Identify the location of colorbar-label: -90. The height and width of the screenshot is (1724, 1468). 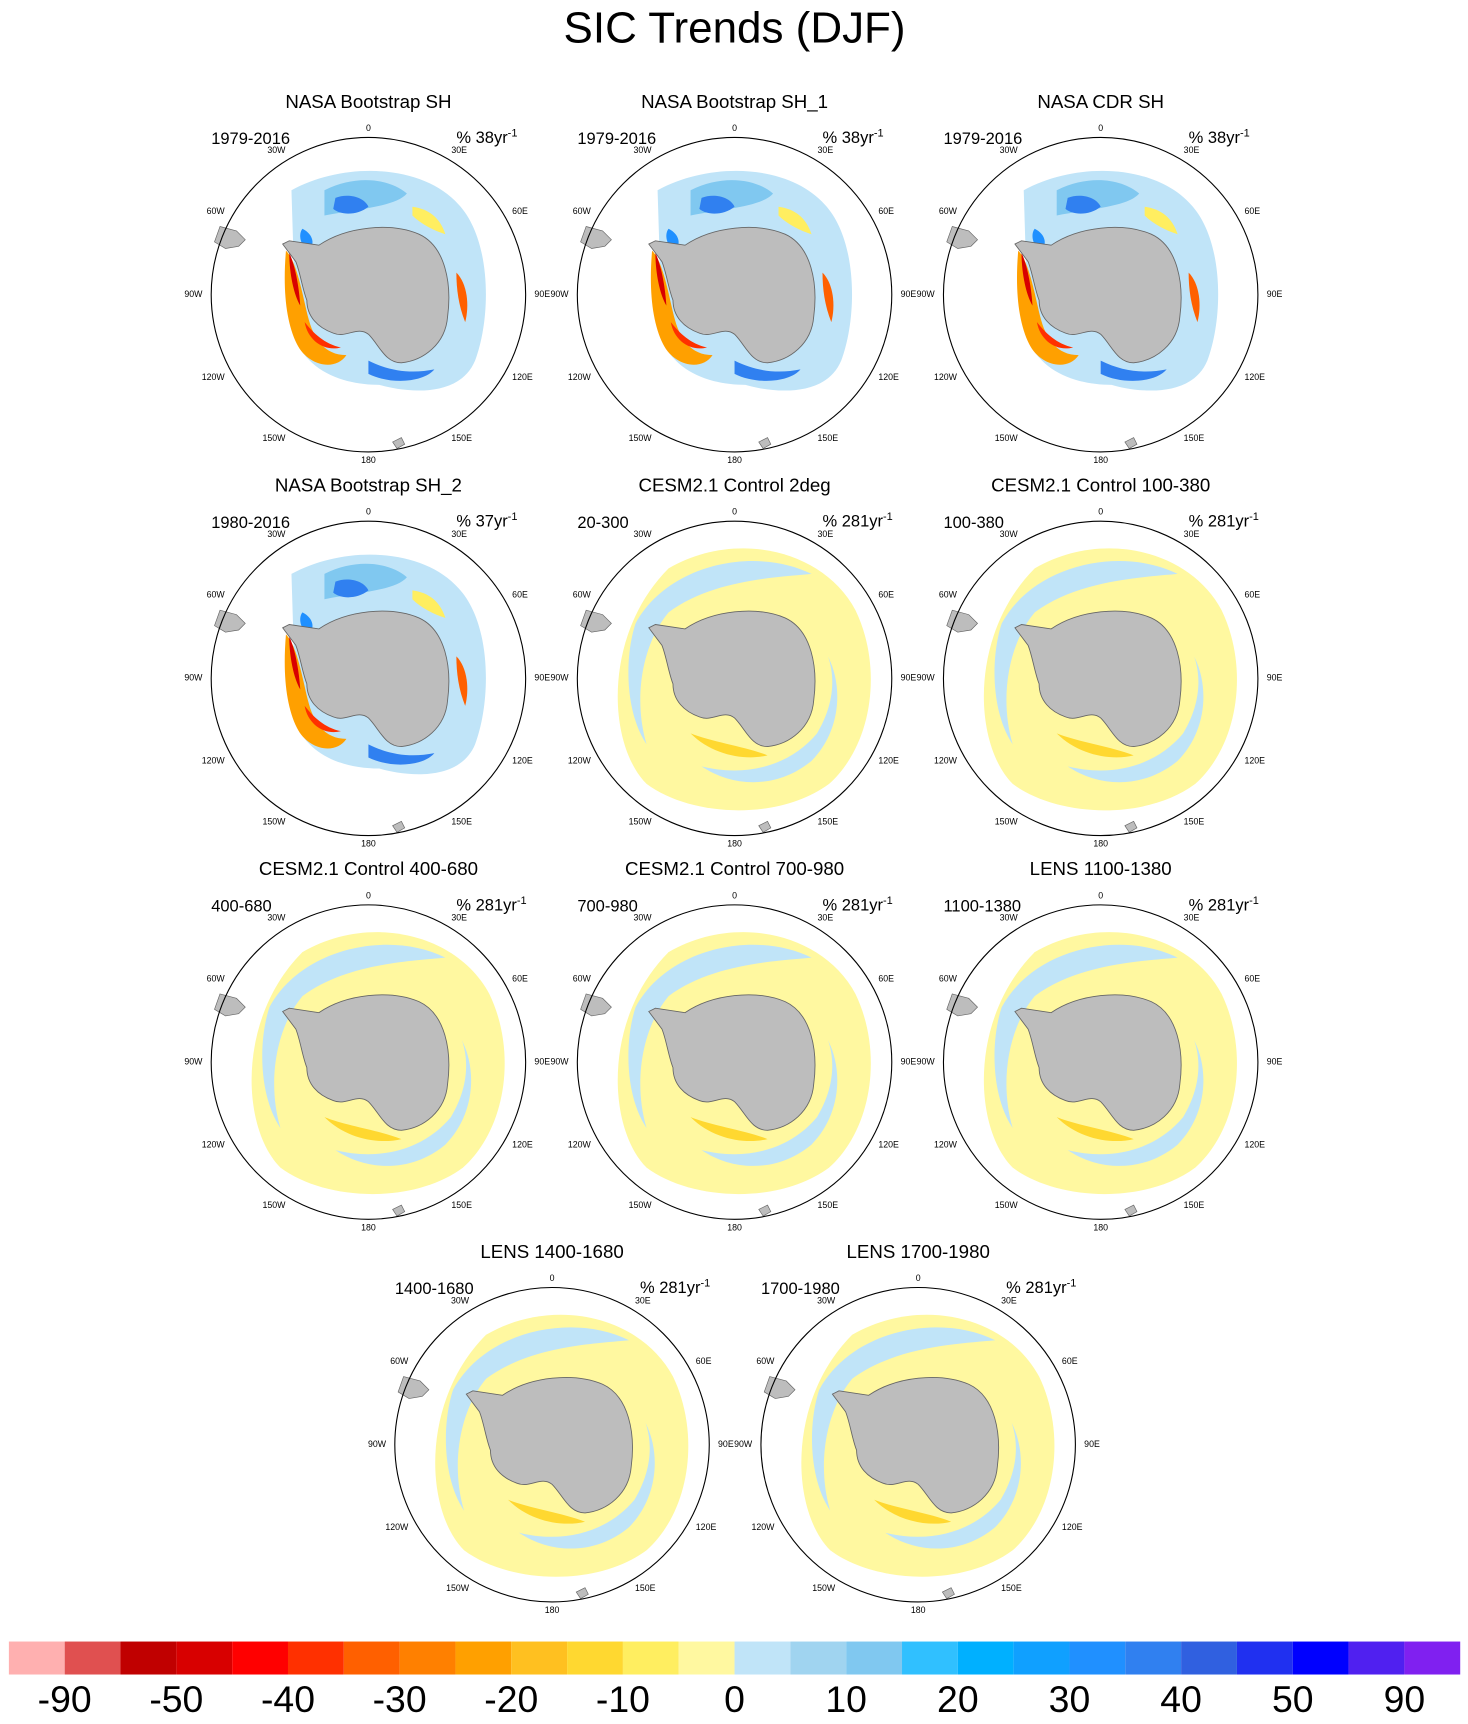
(65, 1699).